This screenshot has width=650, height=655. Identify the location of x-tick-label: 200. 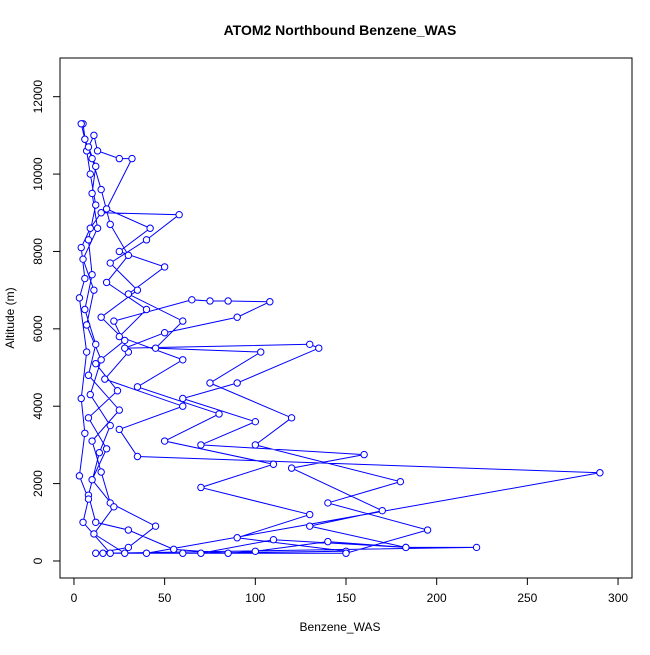
(437, 598).